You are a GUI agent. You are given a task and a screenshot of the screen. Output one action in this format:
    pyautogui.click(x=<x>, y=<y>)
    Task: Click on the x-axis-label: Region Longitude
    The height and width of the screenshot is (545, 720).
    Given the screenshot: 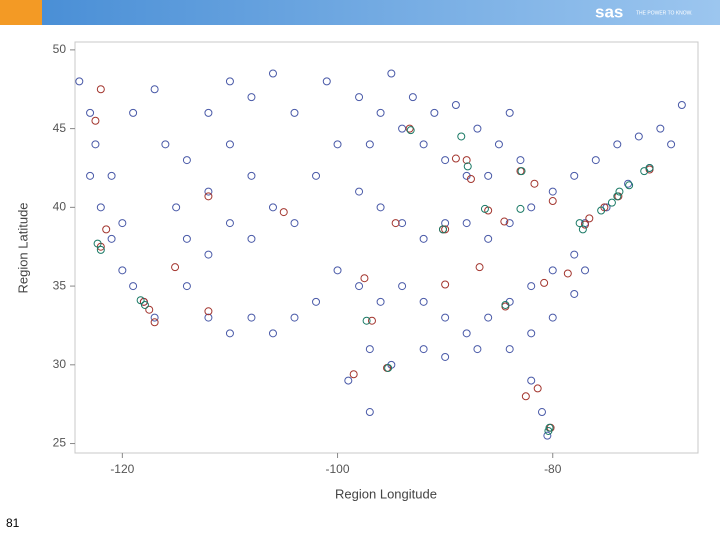 What is the action you would take?
    pyautogui.click(x=386, y=493)
    